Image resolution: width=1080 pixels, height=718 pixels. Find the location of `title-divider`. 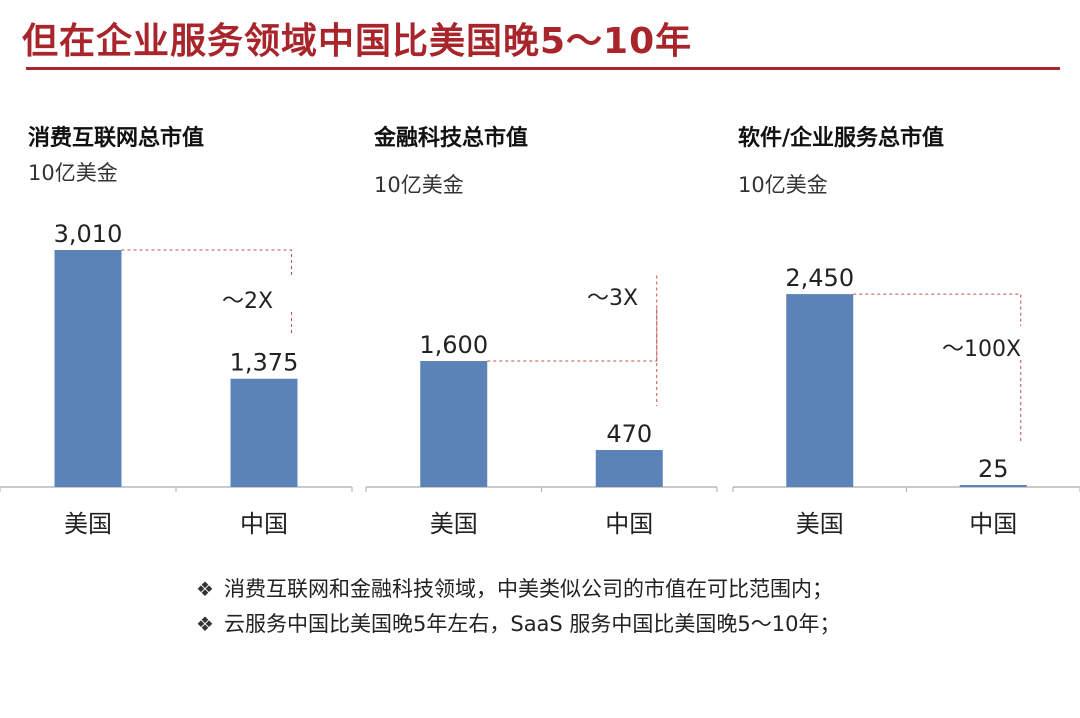

title-divider is located at coordinates (543, 68).